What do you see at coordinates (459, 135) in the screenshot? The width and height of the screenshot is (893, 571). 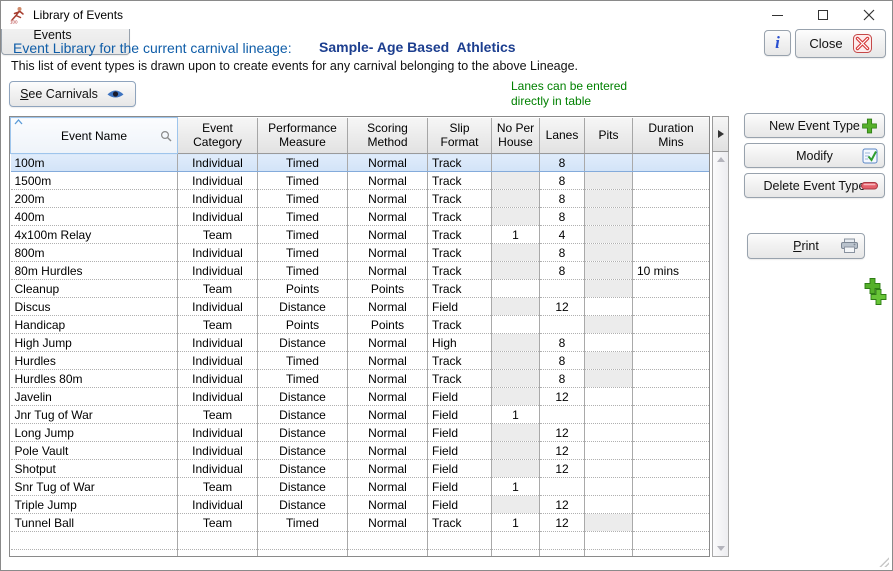 I see `column-header-slip: Slip Format` at bounding box center [459, 135].